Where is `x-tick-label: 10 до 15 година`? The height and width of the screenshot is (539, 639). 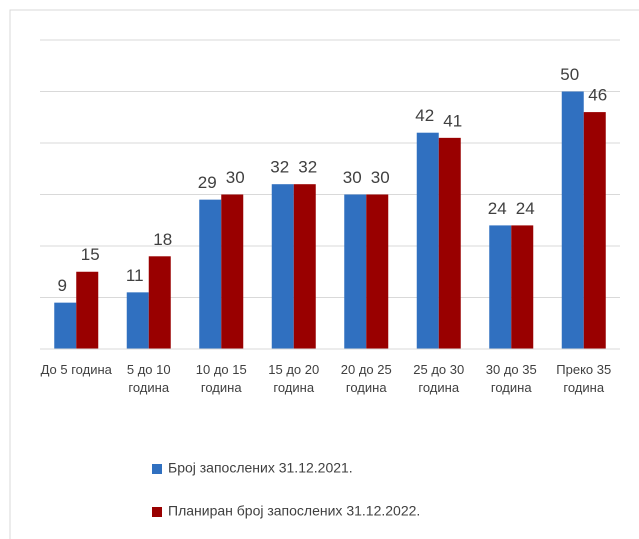
x-tick-label: 10 до 15 година is located at coordinates (221, 378).